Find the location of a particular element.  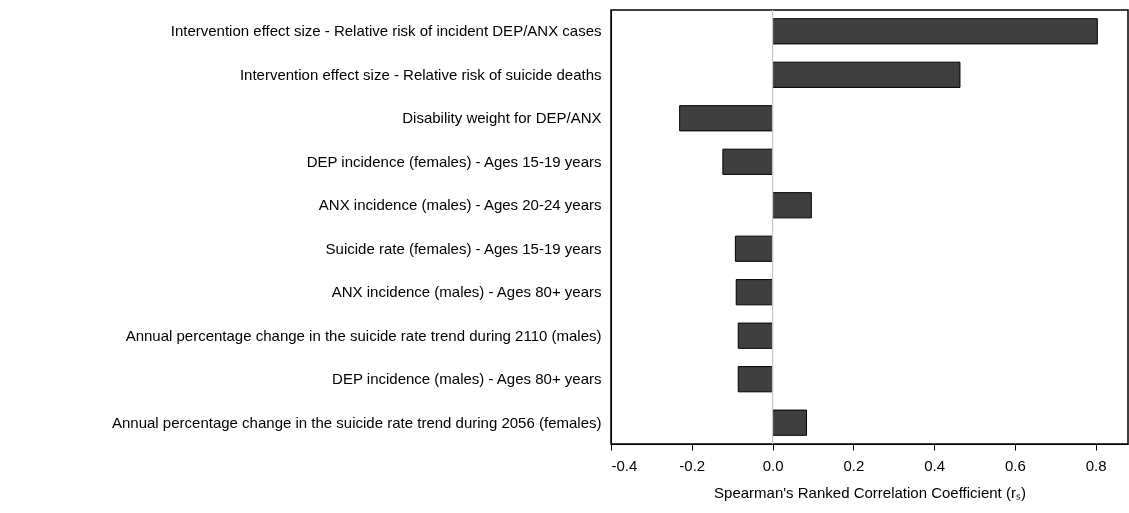

x-tick-label: 0.8 is located at coordinates (1096, 465).